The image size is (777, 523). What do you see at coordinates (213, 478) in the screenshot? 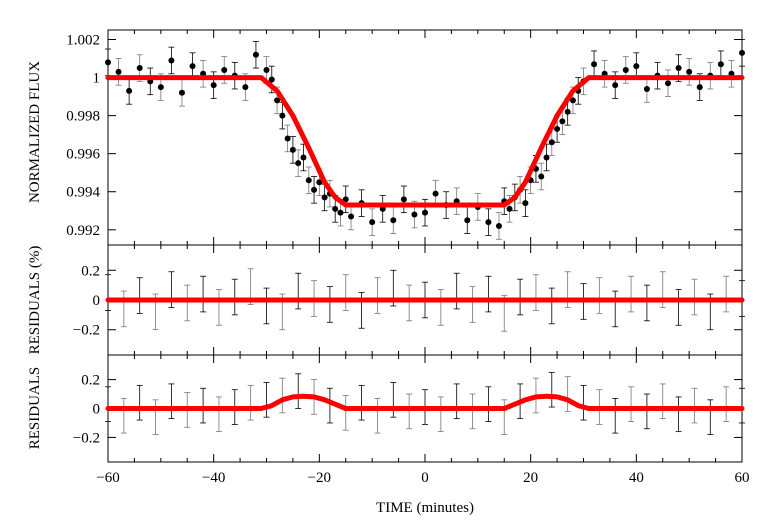
I see `x-tick-label: −40` at bounding box center [213, 478].